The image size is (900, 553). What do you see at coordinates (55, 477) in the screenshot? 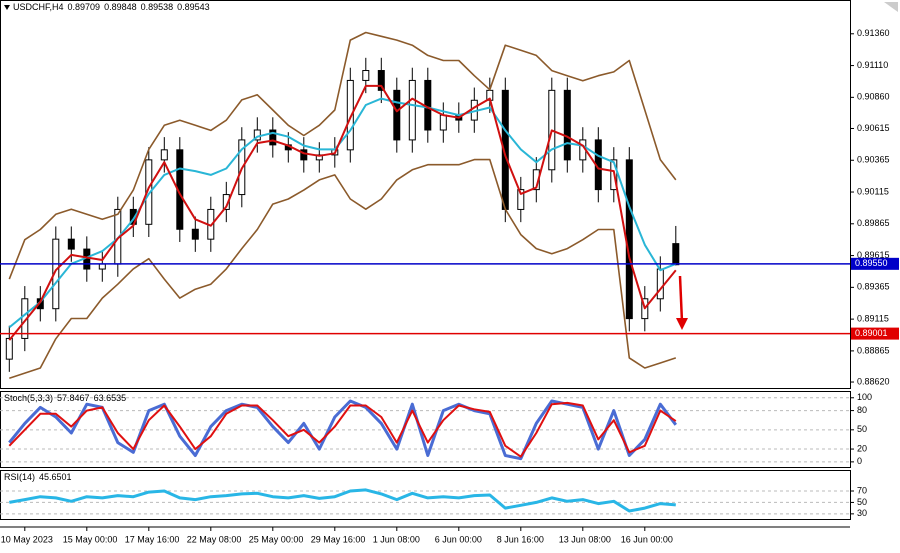
I see `indicator-value: 45.6501` at bounding box center [55, 477].